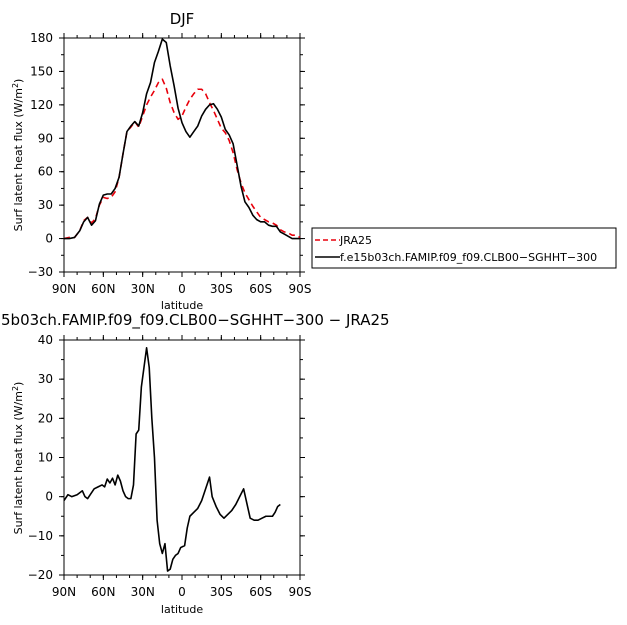 The width and height of the screenshot is (627, 625). I want to click on bottom-y-axis-label-tail: ), so click(18, 384).